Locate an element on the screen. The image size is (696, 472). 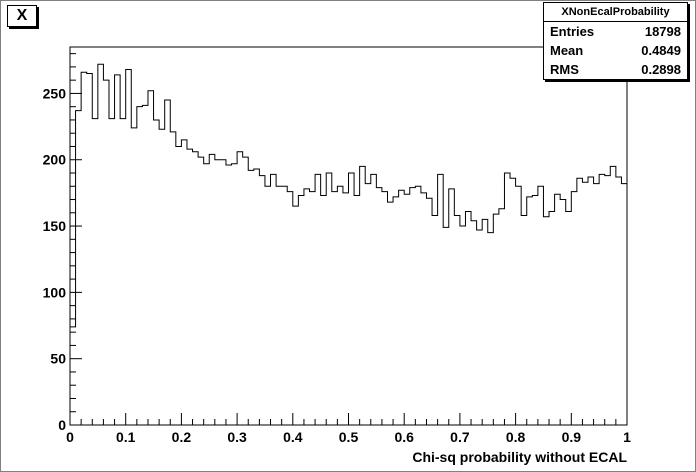
x-tick-label: 0.3 is located at coordinates (237, 437).